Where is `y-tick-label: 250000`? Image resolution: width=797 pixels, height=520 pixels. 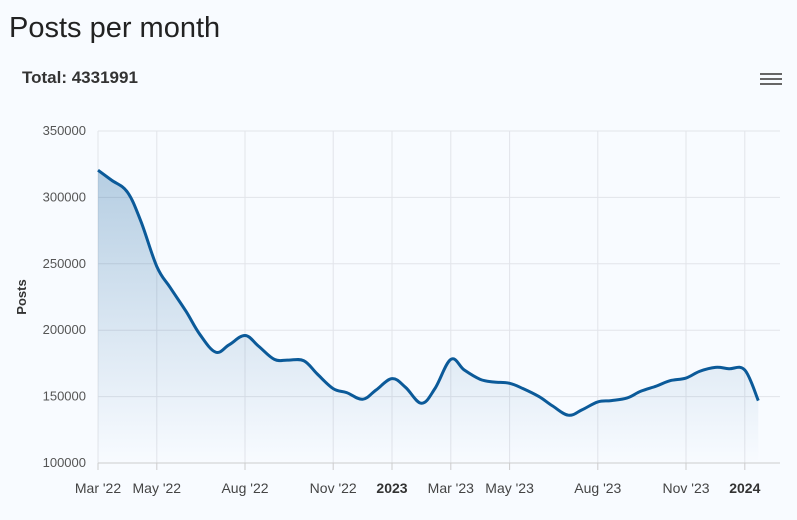 y-tick-label: 250000 is located at coordinates (64, 263).